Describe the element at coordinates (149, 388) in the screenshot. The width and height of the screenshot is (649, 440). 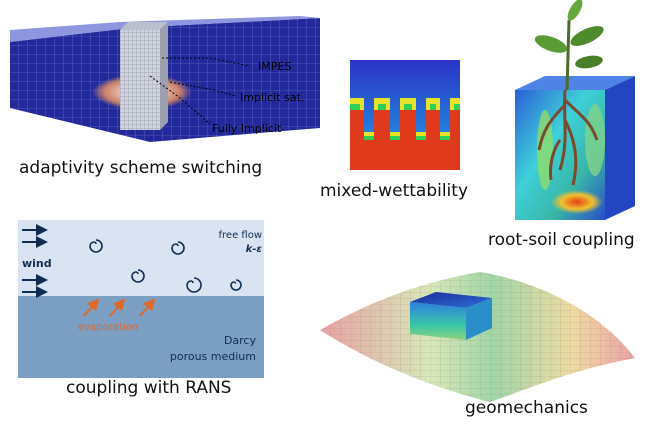
I see `caption-rans: coupling with RANS` at that location.